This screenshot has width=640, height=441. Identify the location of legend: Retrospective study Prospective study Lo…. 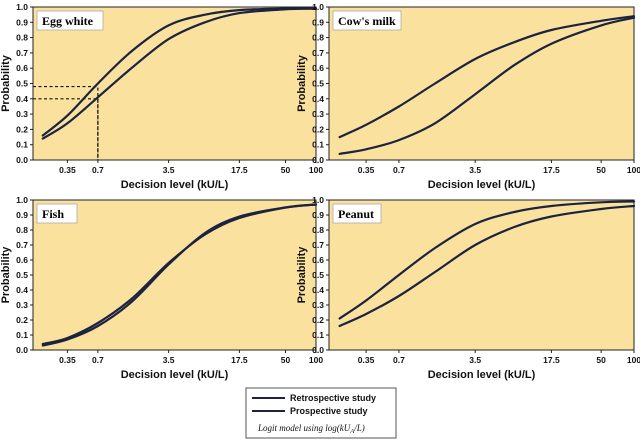
(321, 413).